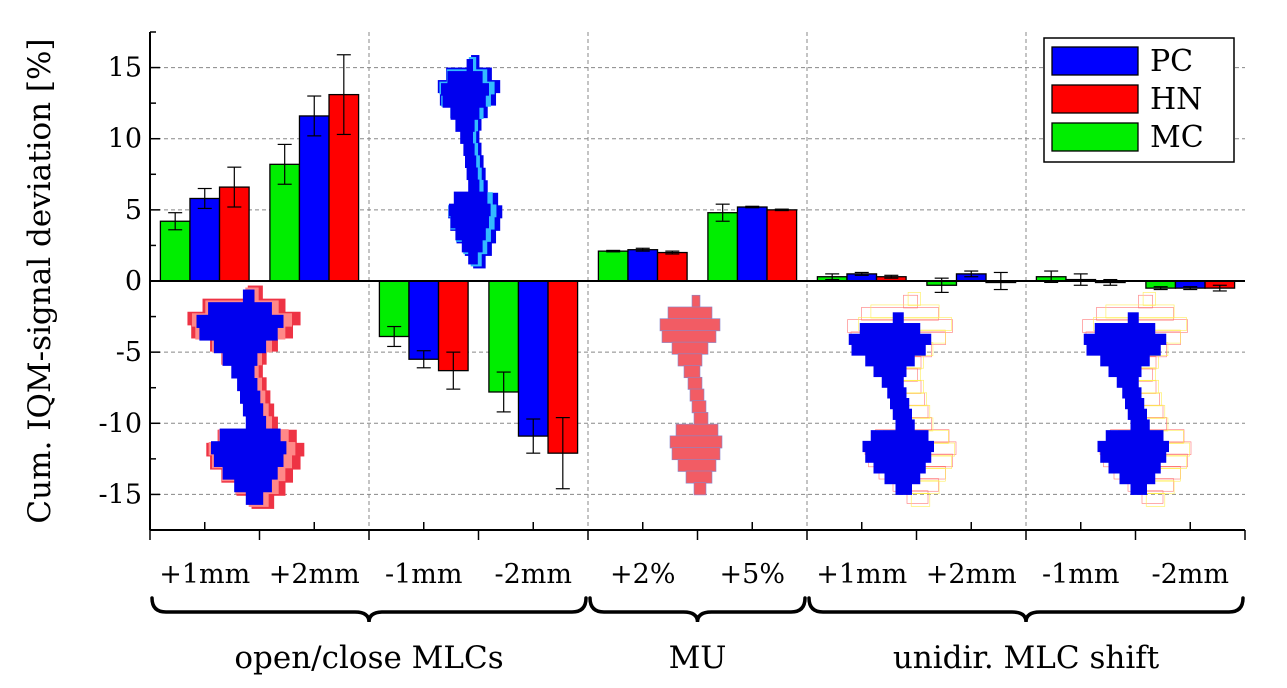 This screenshot has width=1287, height=688. What do you see at coordinates (424, 574) in the screenshot?
I see `x-tick-label: -1mm` at bounding box center [424, 574].